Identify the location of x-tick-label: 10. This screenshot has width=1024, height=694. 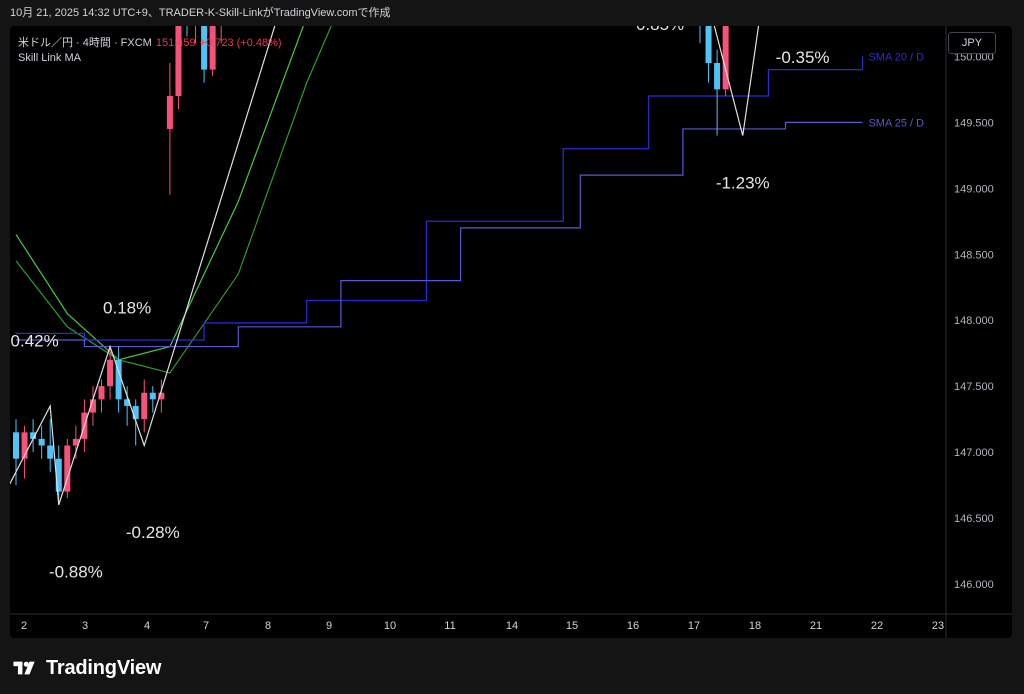
(390, 626).